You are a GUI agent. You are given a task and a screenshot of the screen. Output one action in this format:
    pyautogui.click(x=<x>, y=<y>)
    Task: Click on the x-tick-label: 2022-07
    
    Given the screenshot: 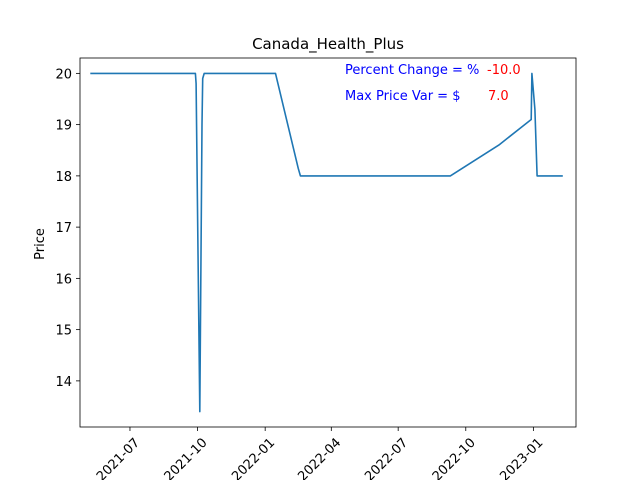 What is the action you would take?
    pyautogui.click(x=386, y=457)
    